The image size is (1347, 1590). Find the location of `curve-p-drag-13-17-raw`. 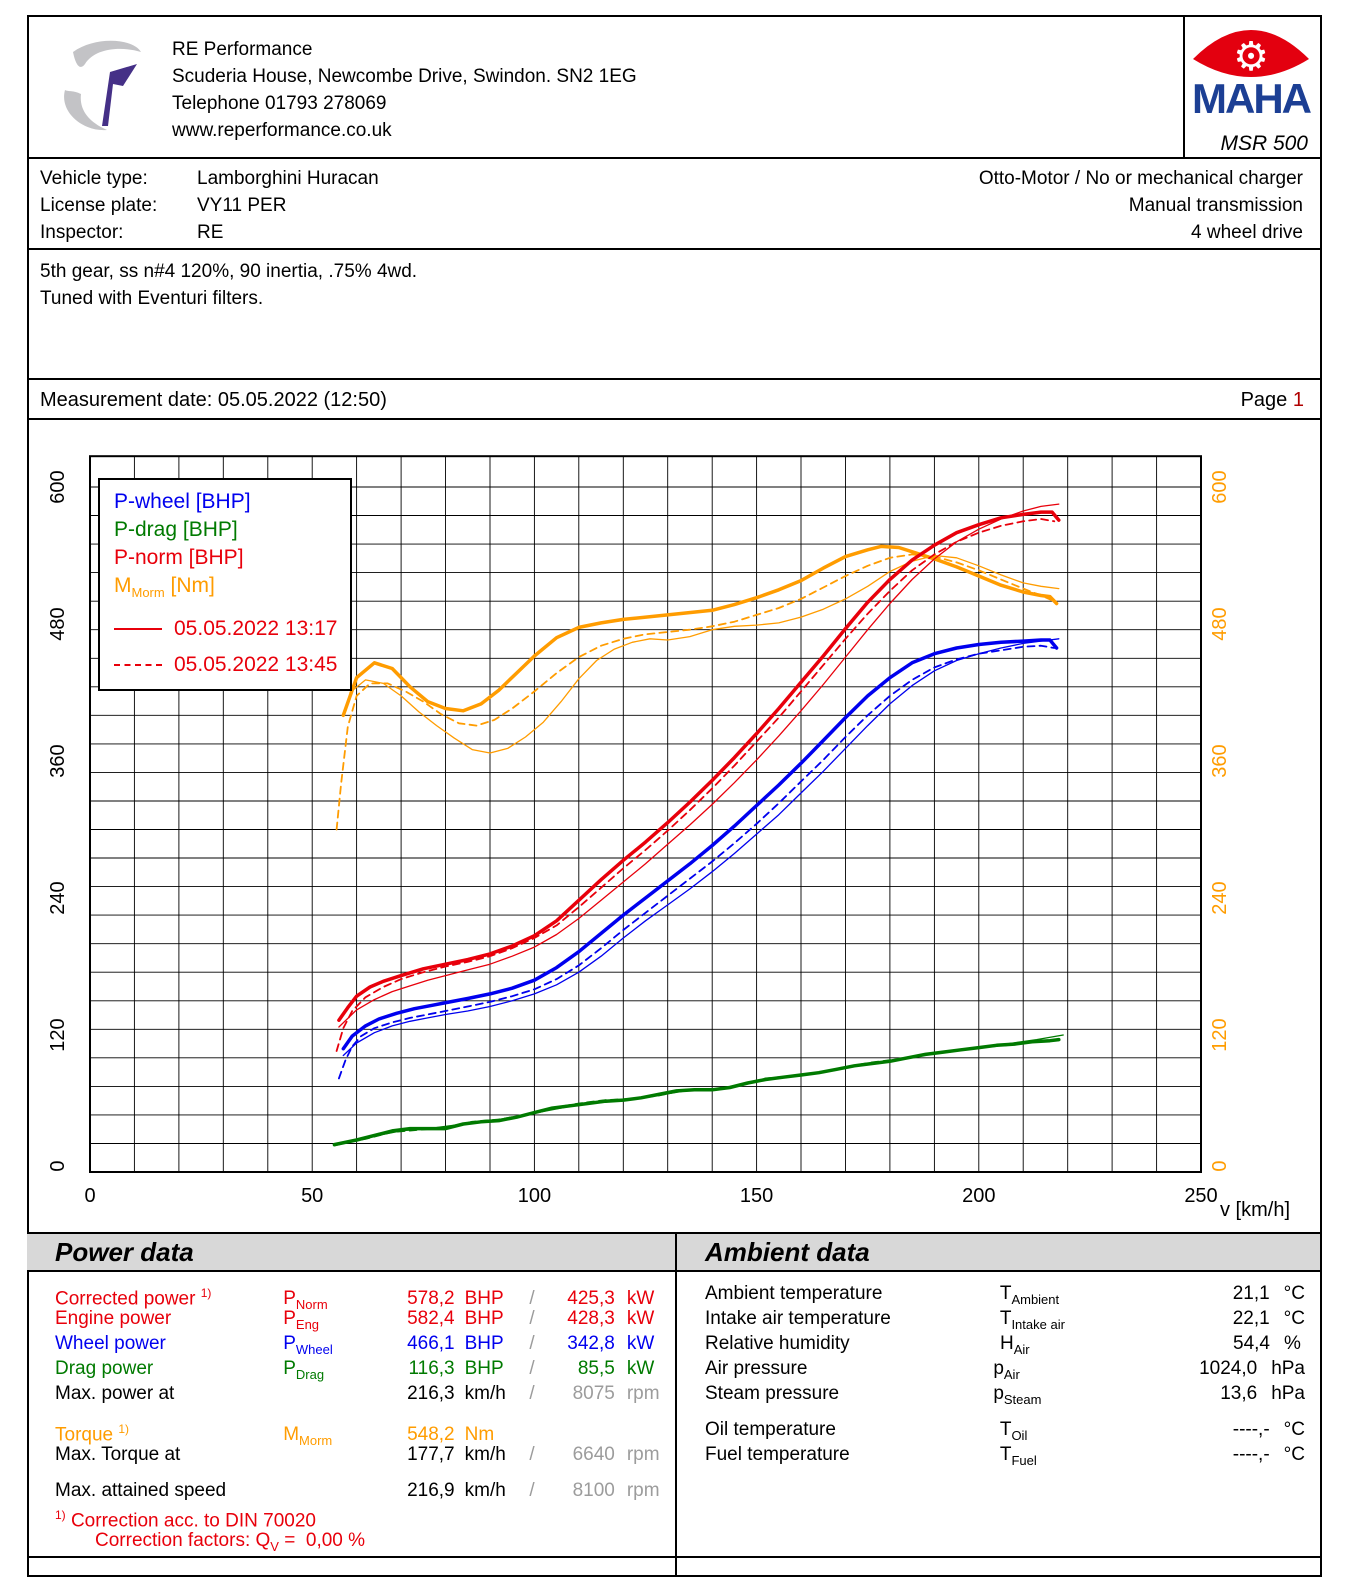

curve-p-drag-13-17-raw is located at coordinates (698, 1090).